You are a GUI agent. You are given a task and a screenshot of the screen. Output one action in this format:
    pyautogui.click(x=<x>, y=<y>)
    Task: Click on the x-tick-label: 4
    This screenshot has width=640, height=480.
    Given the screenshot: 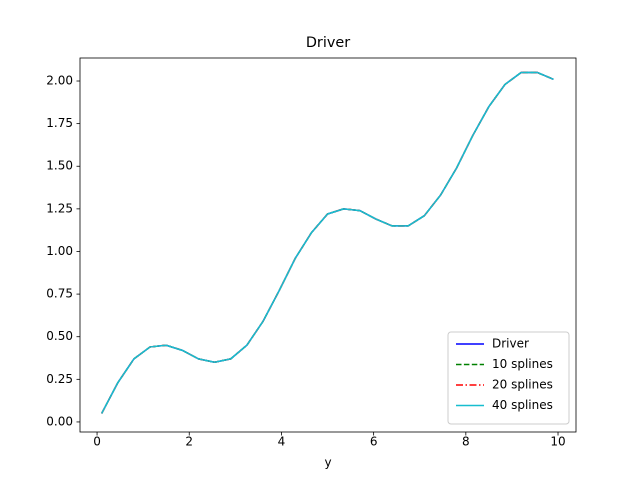 What is the action you would take?
    pyautogui.click(x=282, y=442)
    